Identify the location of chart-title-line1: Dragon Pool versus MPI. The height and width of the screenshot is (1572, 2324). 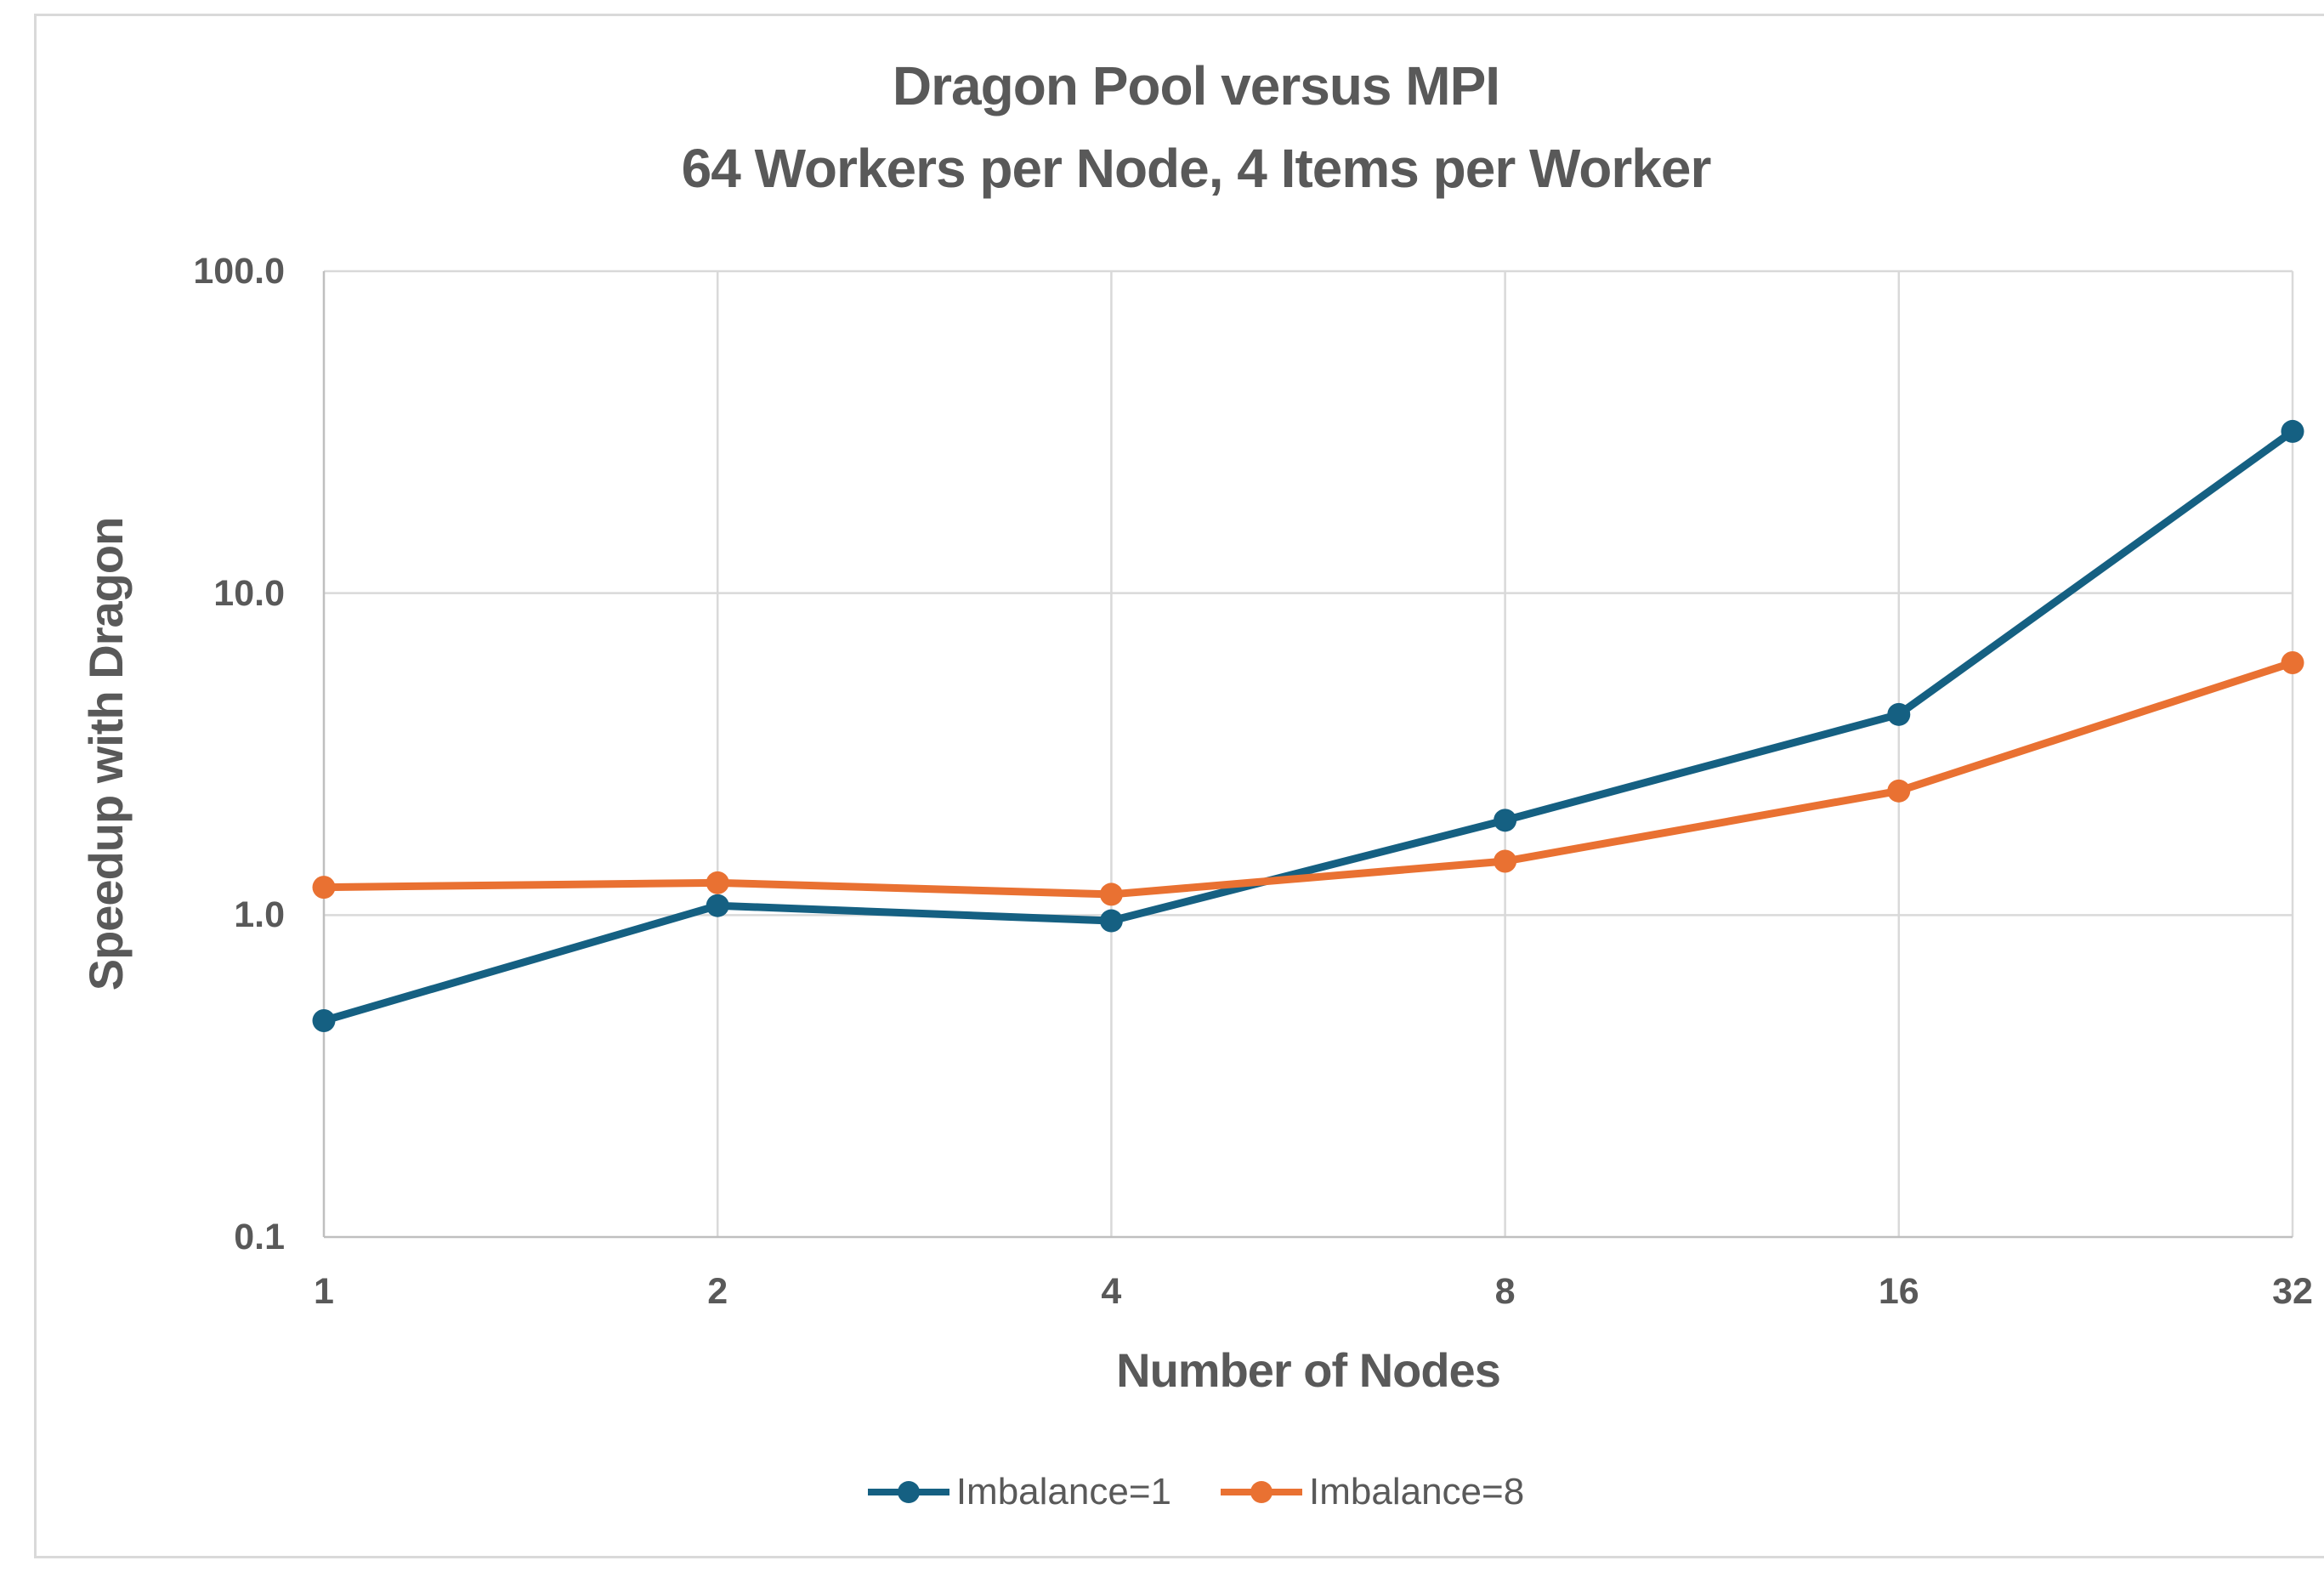
(1196, 85).